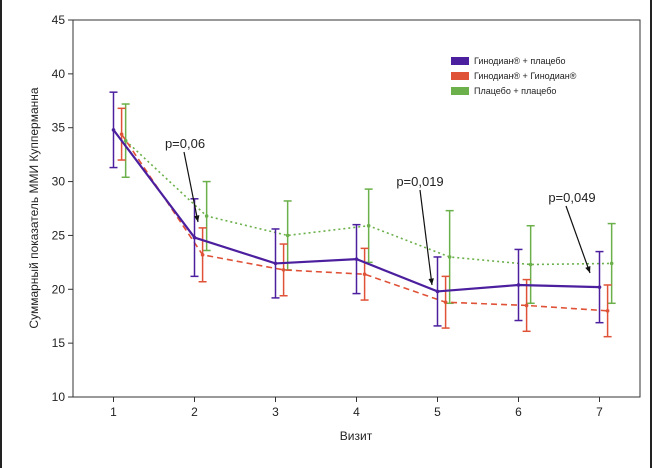 Image resolution: width=653 pixels, height=468 pixels. I want to click on legend-swatch-placebo-placebo, so click(460, 91).